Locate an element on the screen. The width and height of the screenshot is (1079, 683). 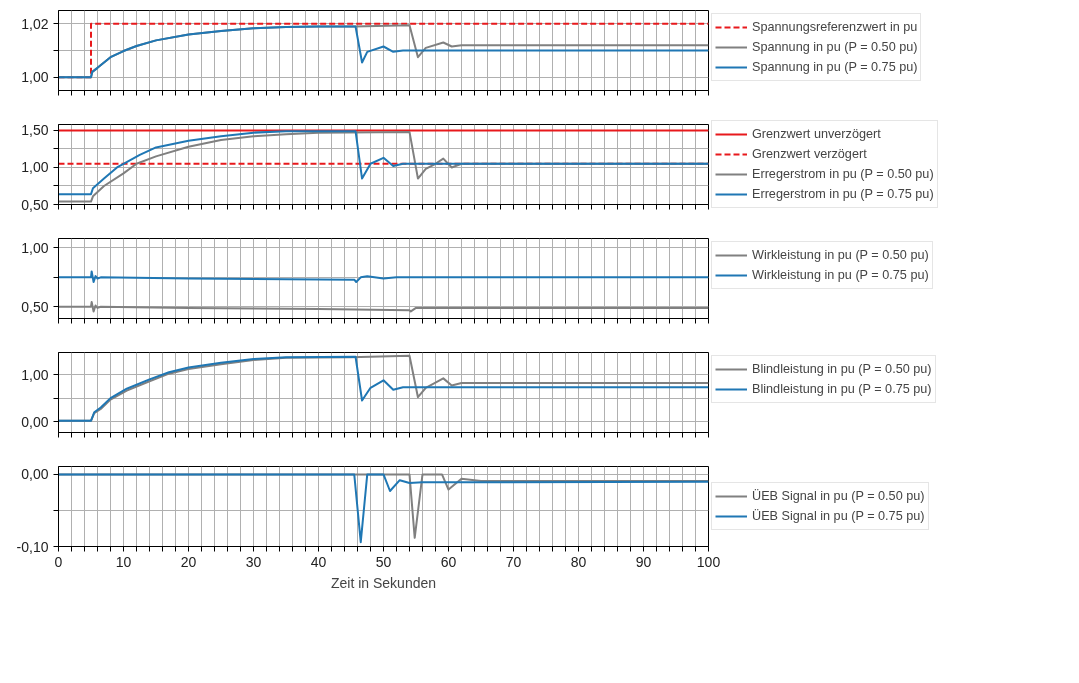
x-tick-label: 70 is located at coordinates (513, 561).